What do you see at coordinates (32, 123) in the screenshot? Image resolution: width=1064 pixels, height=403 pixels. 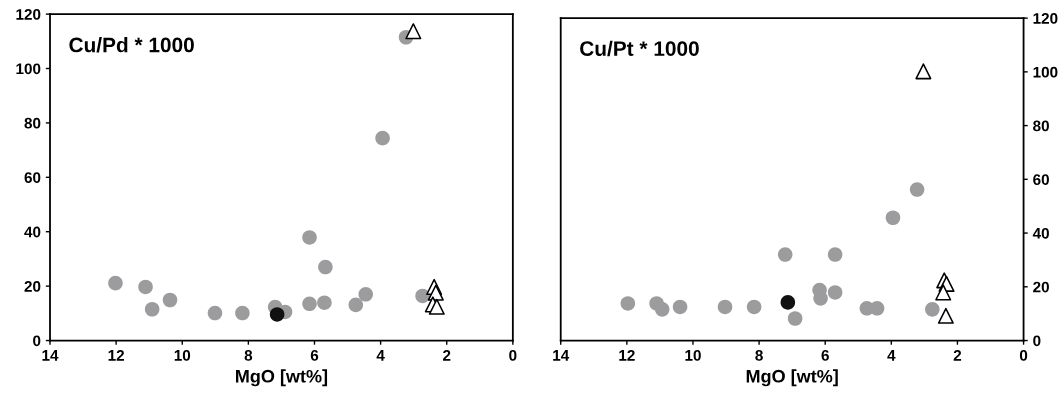 I see `y-tick-label: 80` at bounding box center [32, 123].